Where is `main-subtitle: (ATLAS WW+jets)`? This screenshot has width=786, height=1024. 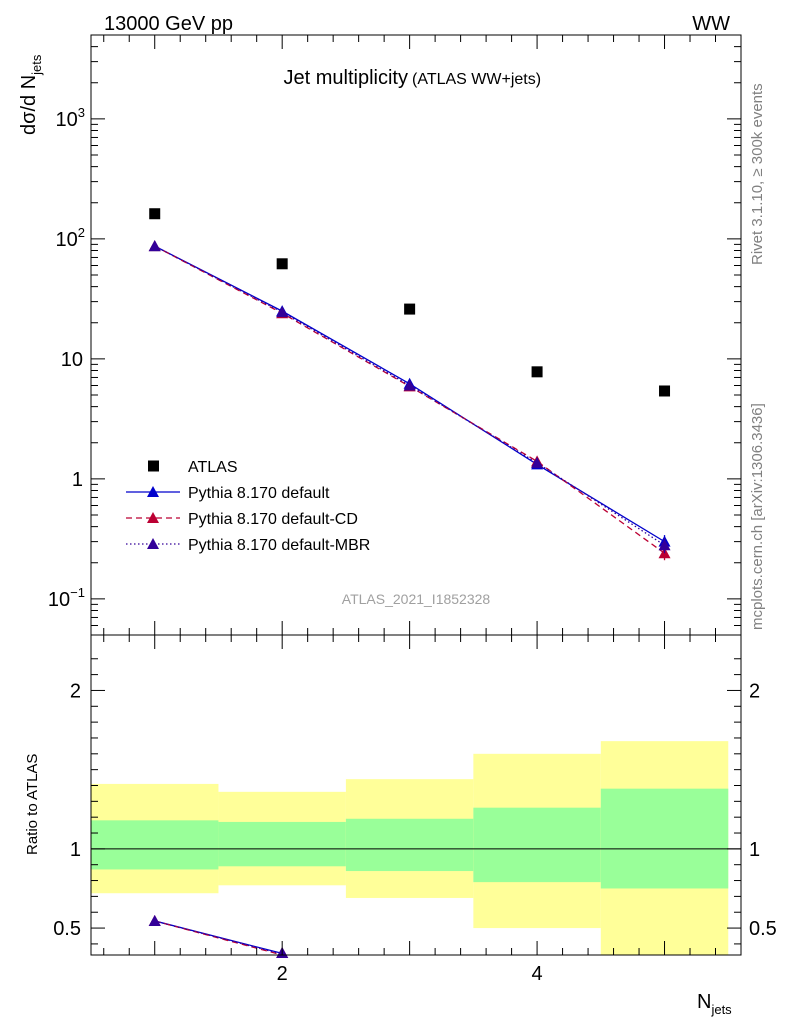
main-subtitle: (ATLAS WW+jets) is located at coordinates (476, 79).